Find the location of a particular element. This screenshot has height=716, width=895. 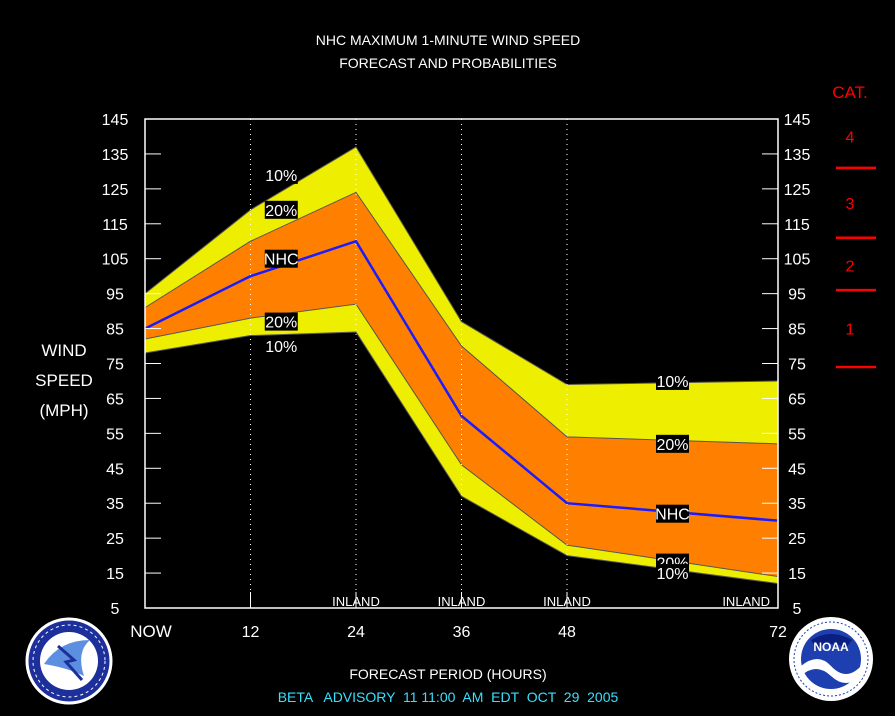

left-label-lower-20-line: 20% is located at coordinates (281, 323).